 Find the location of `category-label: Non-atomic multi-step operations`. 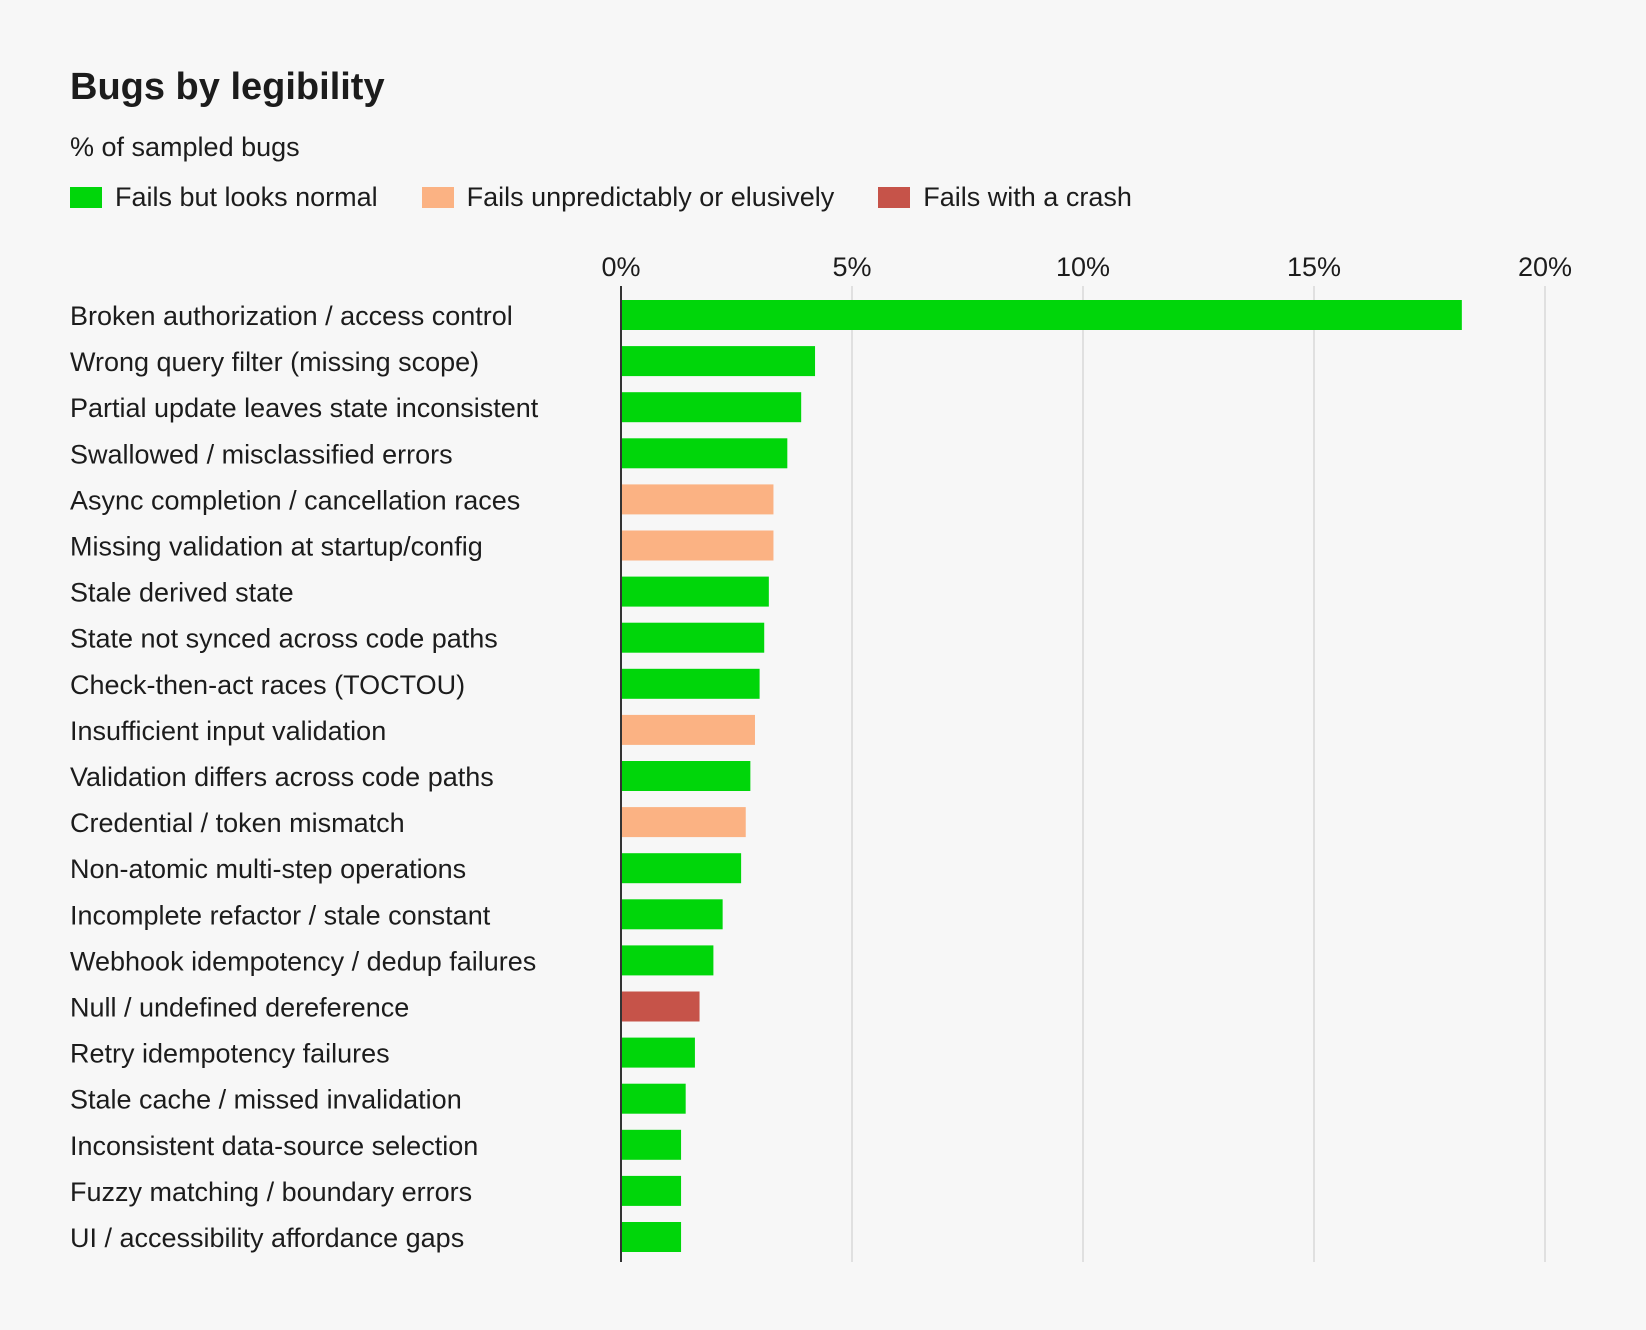

category-label: Non-atomic multi-step operations is located at coordinates (268, 869).